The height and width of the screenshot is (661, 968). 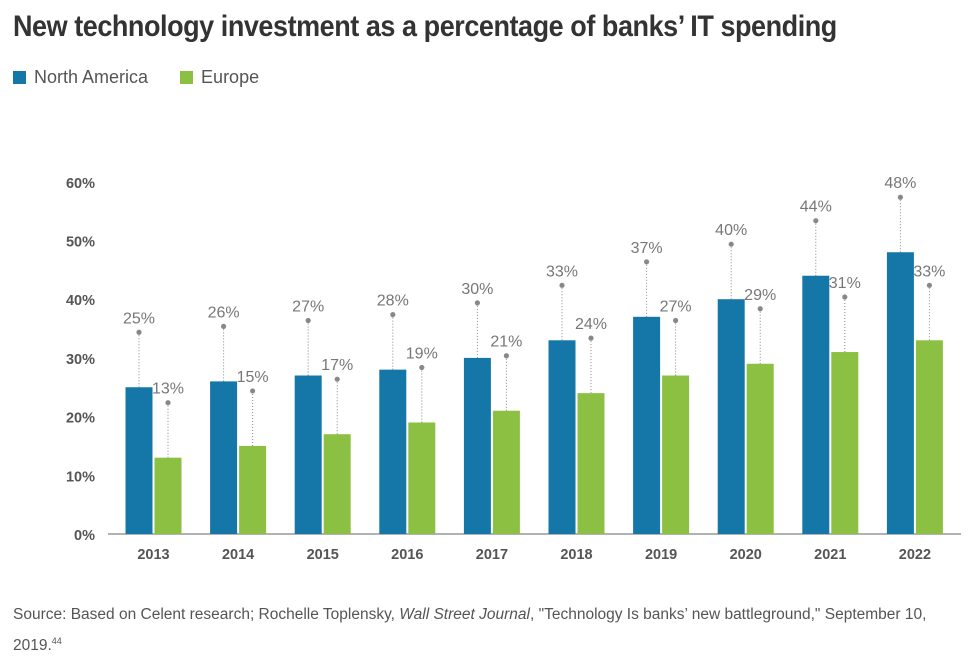 What do you see at coordinates (308, 307) in the screenshot?
I see `data-label-north-america: 27%` at bounding box center [308, 307].